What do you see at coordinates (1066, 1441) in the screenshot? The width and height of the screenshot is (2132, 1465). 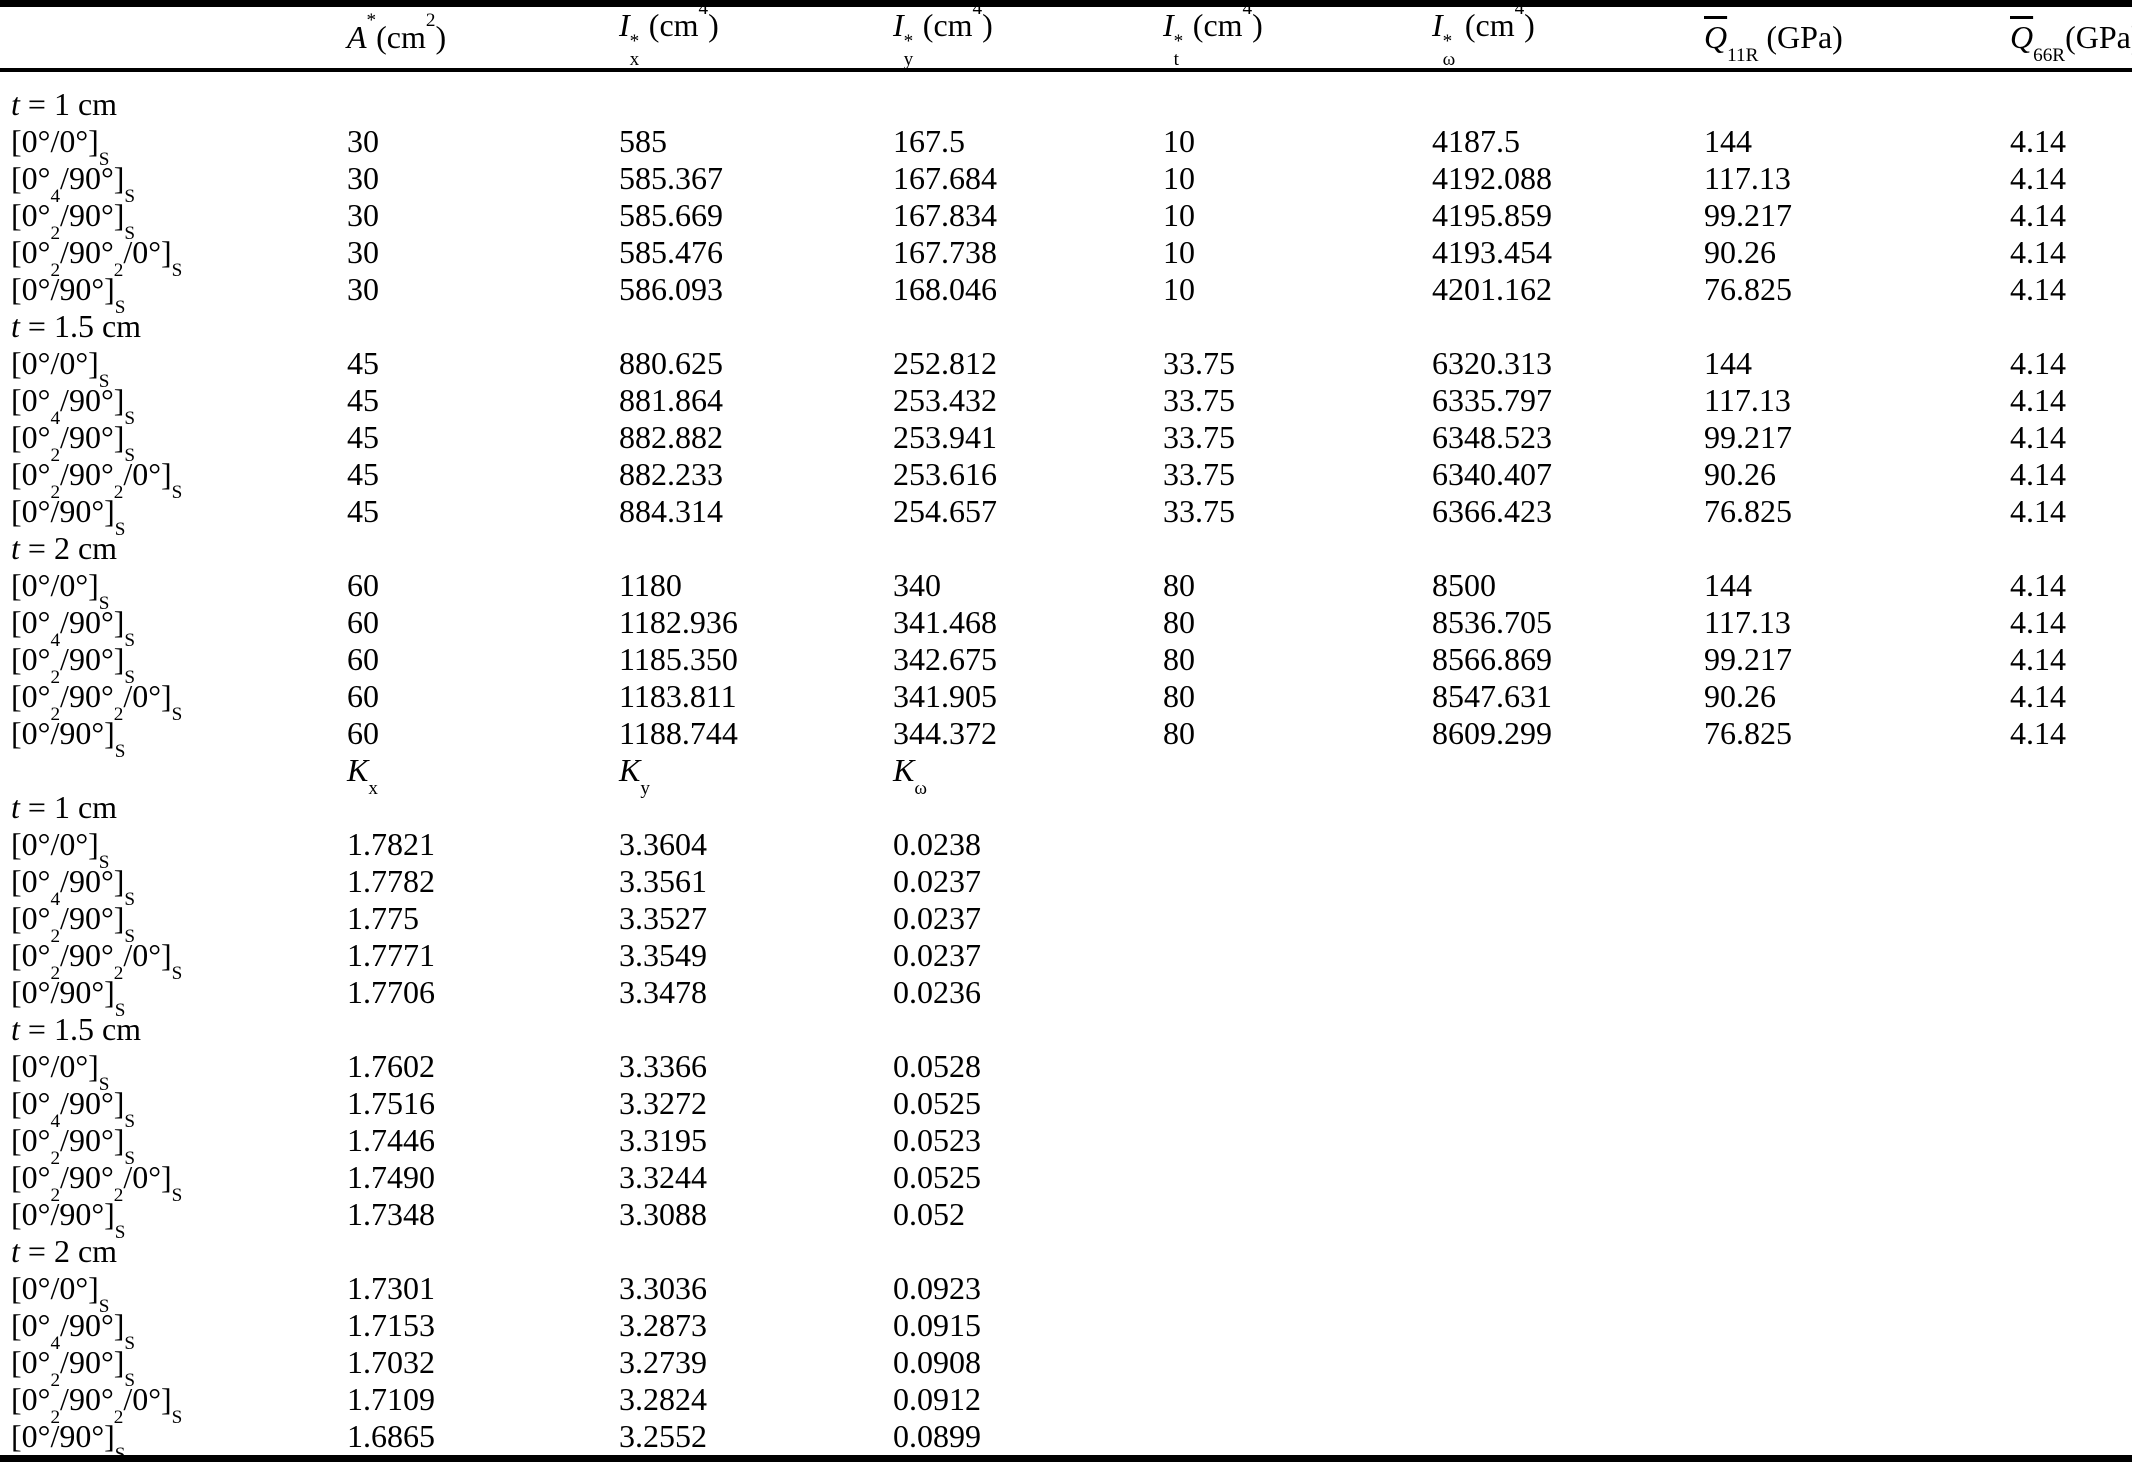 I see `table-row: [0°/90°]S 1.6865 3.2552 0.0899` at bounding box center [1066, 1441].